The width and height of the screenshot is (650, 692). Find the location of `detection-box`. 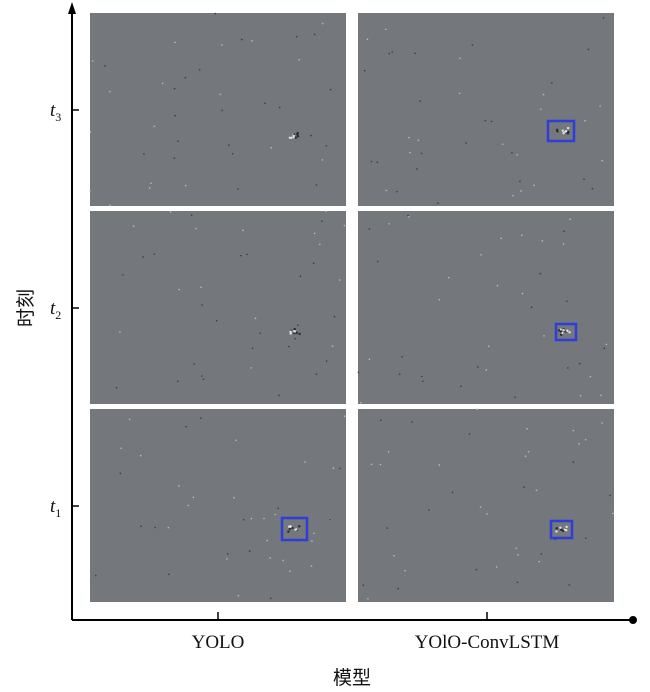

detection-box is located at coordinates (294, 529).